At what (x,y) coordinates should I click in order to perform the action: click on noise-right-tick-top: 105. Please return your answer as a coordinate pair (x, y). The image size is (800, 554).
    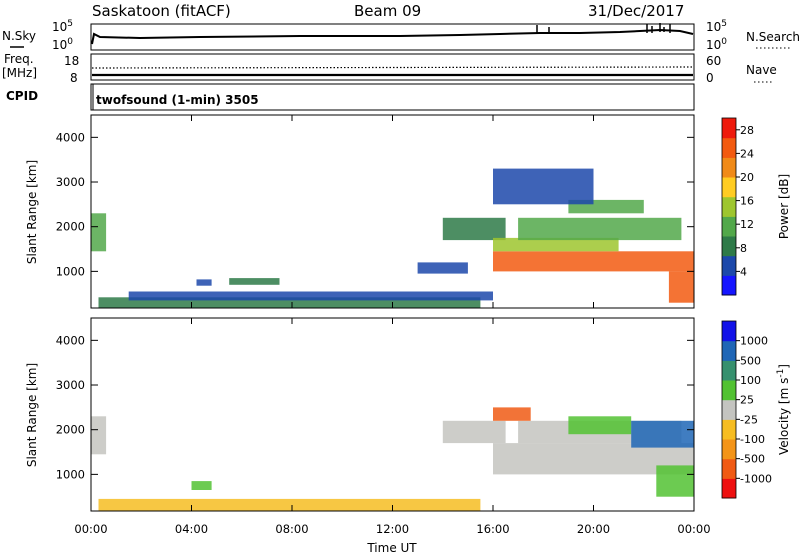
    Looking at the image, I should click on (716, 26).